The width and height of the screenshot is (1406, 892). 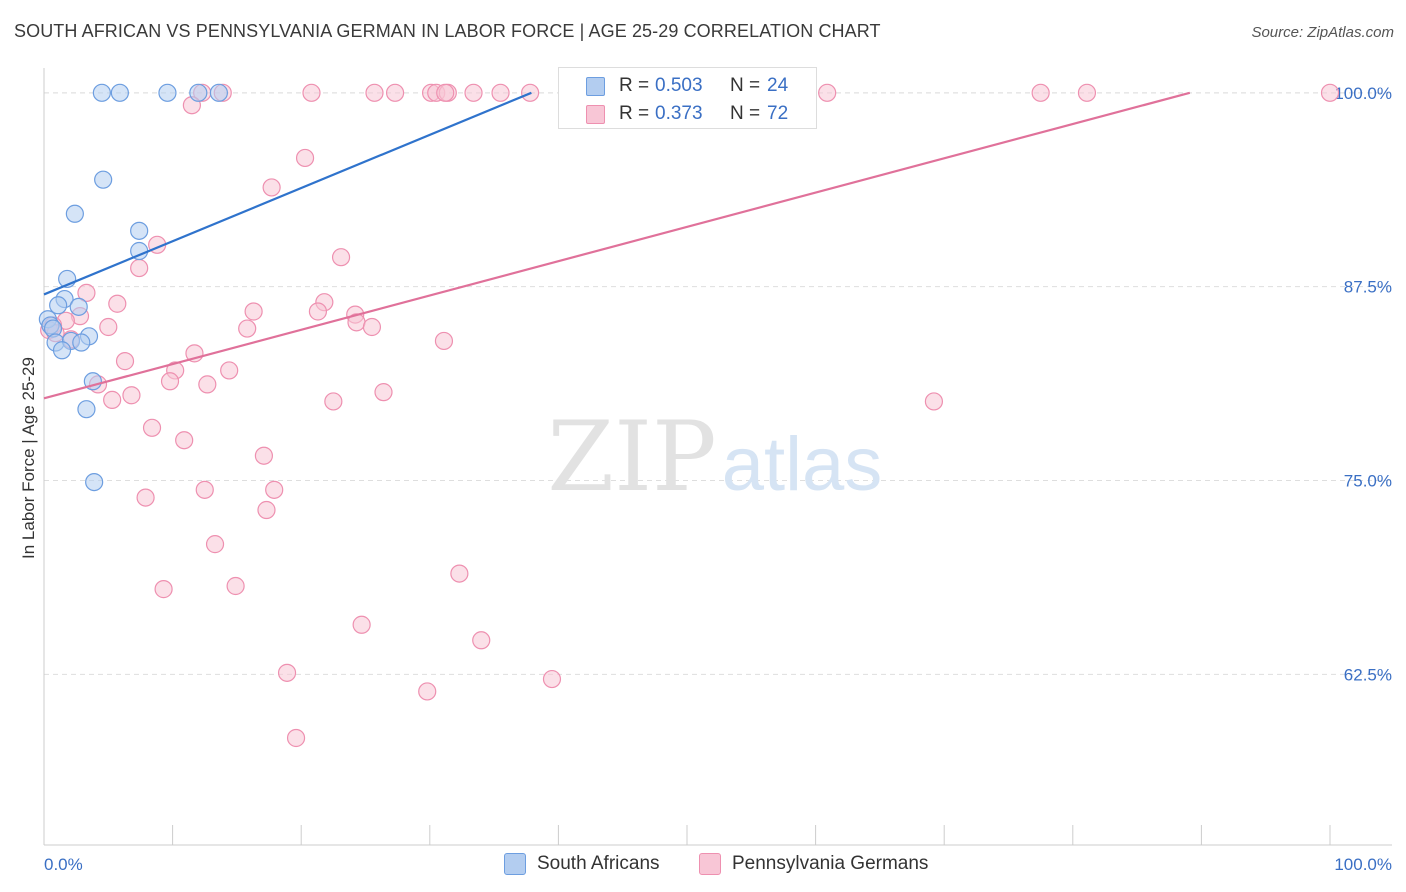 What do you see at coordinates (1363, 93) in the screenshot?
I see `y-tick-label: 100.0%` at bounding box center [1363, 93].